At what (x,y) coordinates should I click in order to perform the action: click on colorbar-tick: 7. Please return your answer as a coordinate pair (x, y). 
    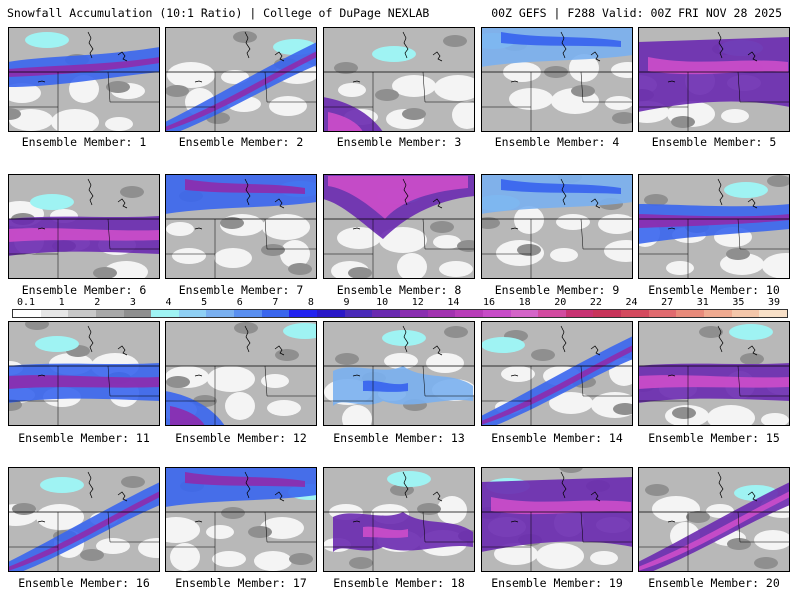
    Looking at the image, I should click on (275, 302).